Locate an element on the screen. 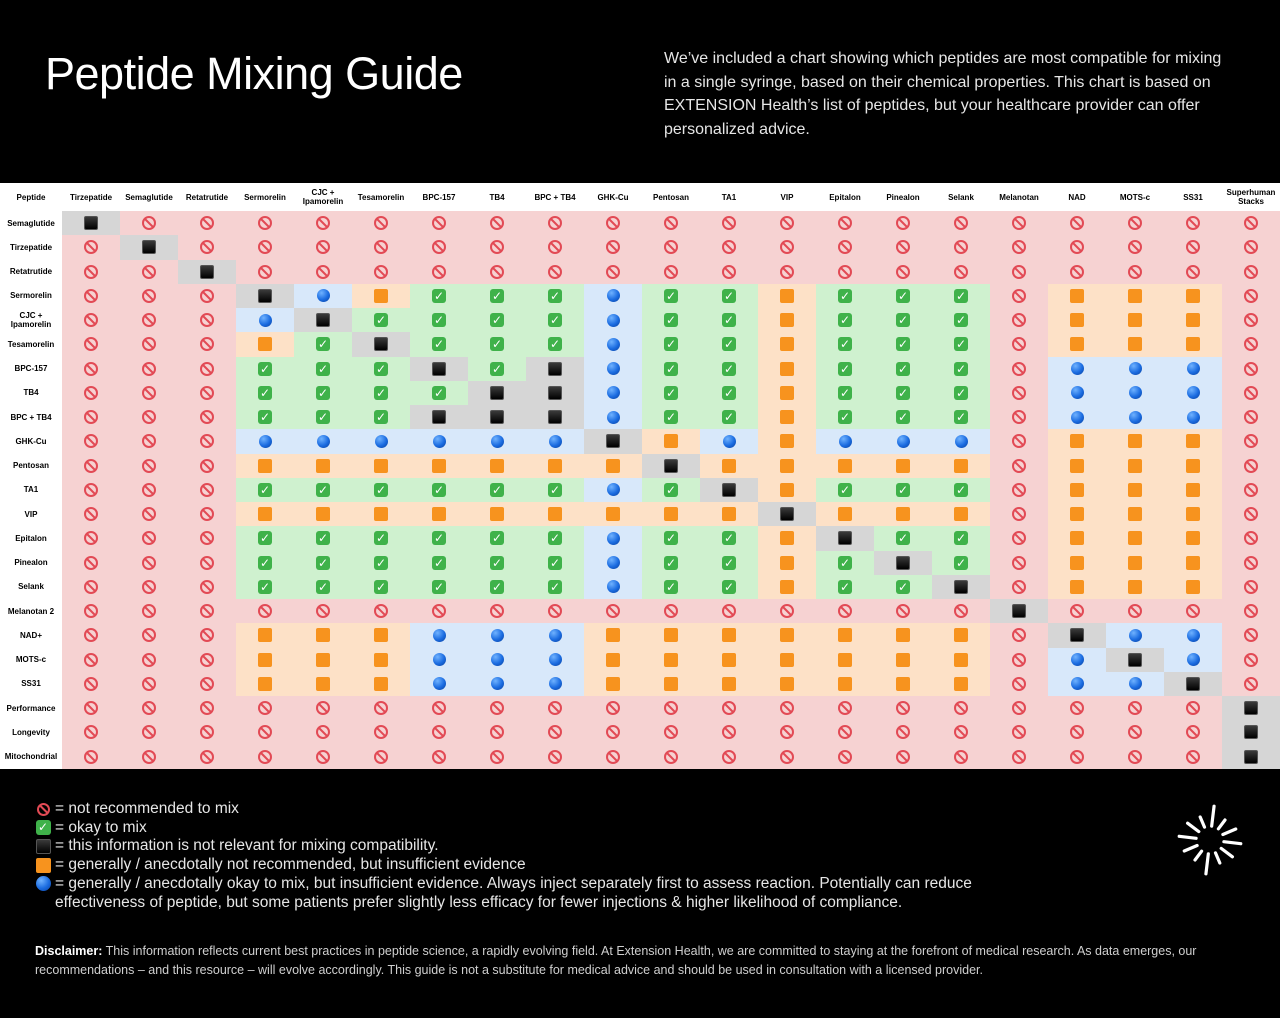  row-header: NAD+ is located at coordinates (31, 635).